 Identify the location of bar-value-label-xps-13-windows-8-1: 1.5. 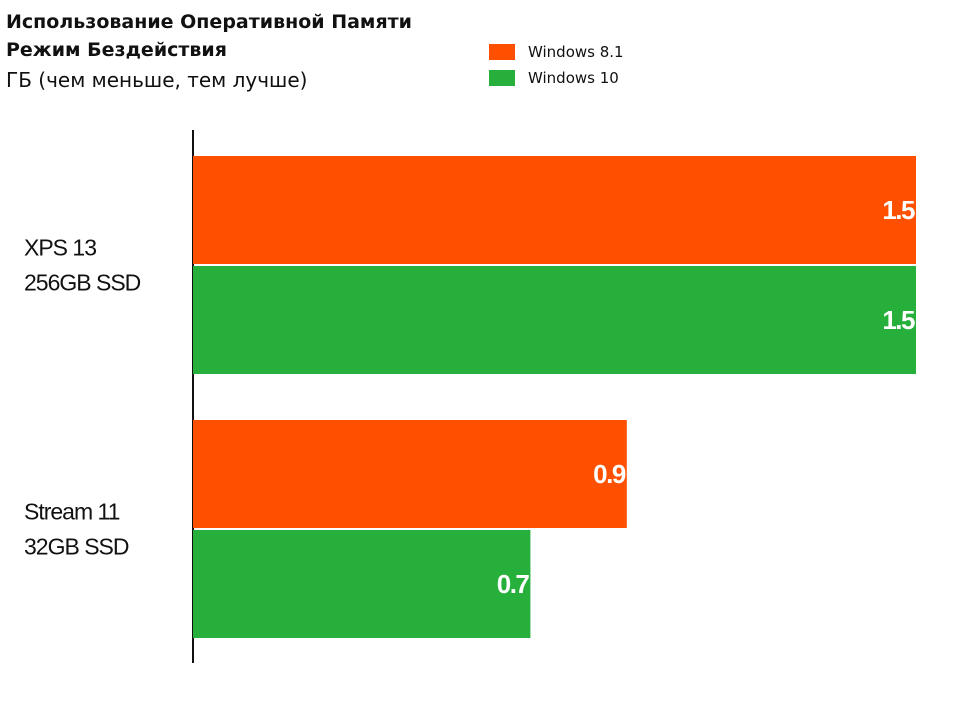
(898, 210).